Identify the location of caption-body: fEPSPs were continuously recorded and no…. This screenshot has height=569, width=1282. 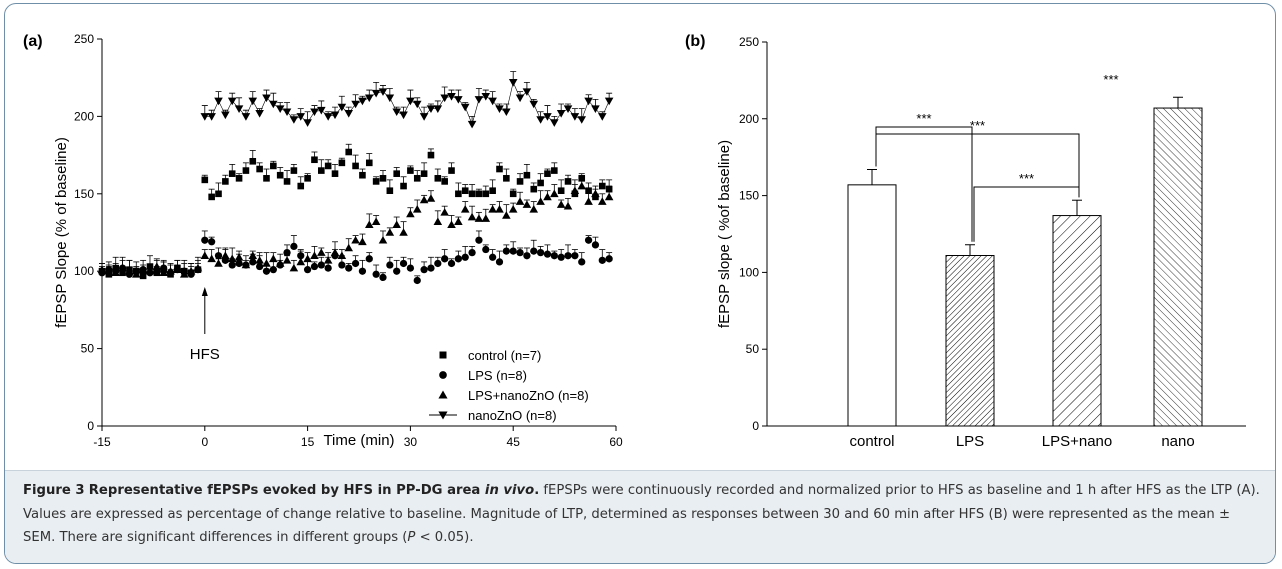
(641, 514).